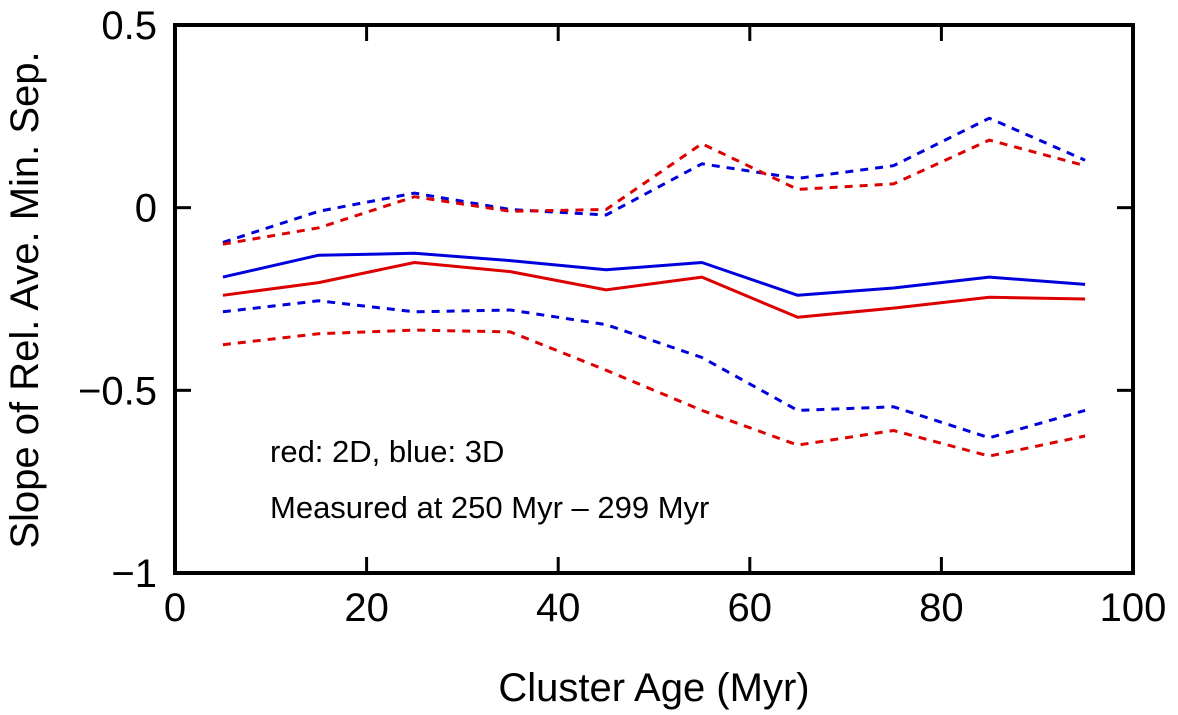  I want to click on y-tick-label-3: 0.5, so click(129, 26).